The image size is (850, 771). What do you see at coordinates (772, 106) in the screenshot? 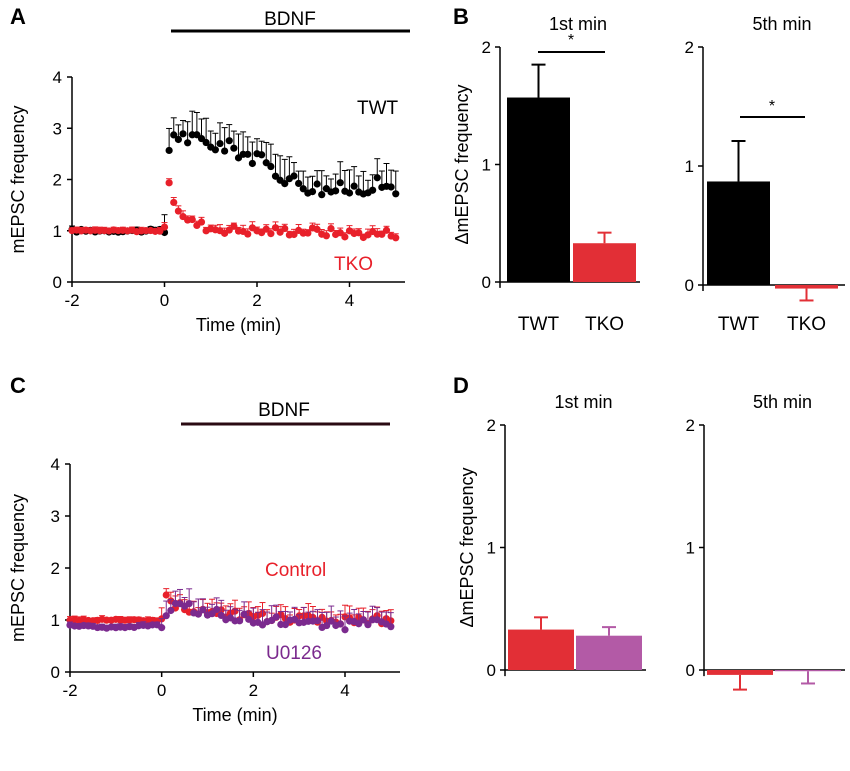
I see `panel-b-5th-min-significance-star: *` at bounding box center [772, 106].